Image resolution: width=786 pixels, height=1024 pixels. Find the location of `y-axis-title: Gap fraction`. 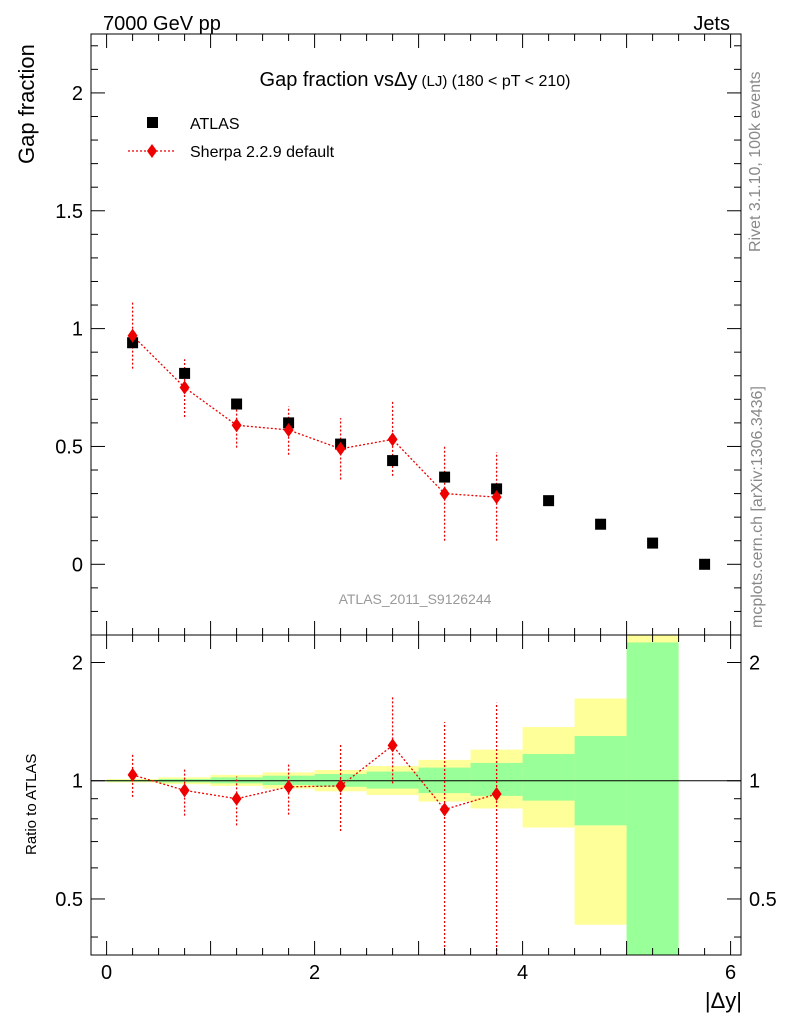

y-axis-title: Gap fraction is located at coordinates (26, 104).